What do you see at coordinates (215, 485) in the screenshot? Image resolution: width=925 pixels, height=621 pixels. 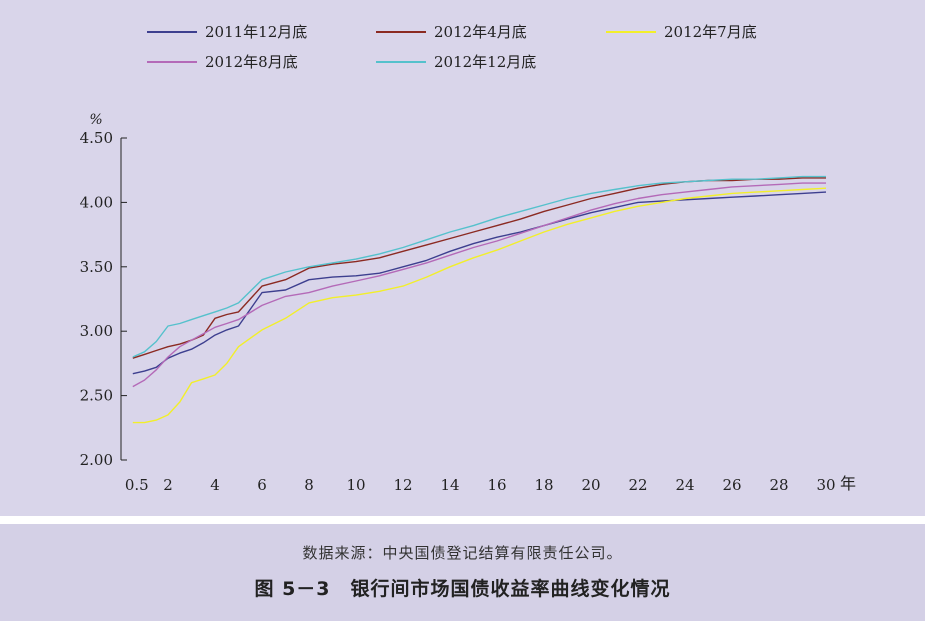 I see `x-tick-label: 4` at bounding box center [215, 485].